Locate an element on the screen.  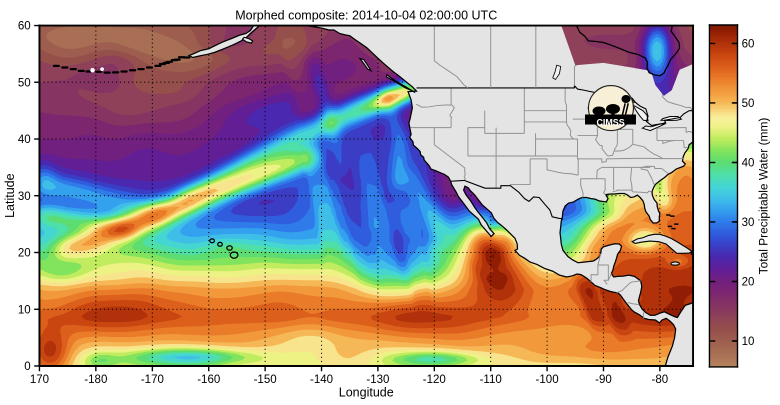
svg-text: CIMSS is located at coordinates (611, 122).